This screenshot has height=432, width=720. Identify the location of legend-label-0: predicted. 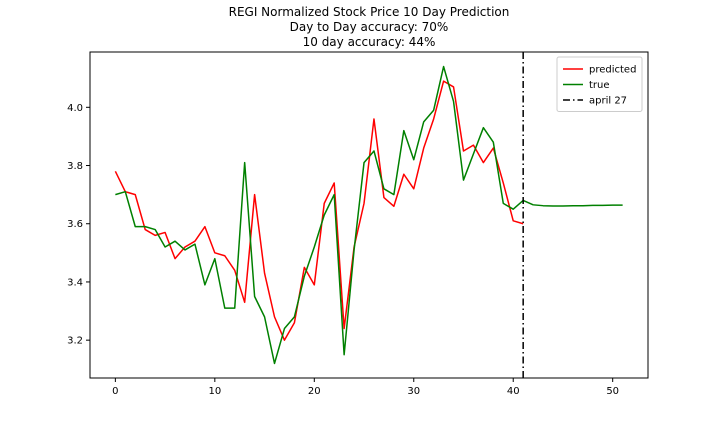
(612, 70).